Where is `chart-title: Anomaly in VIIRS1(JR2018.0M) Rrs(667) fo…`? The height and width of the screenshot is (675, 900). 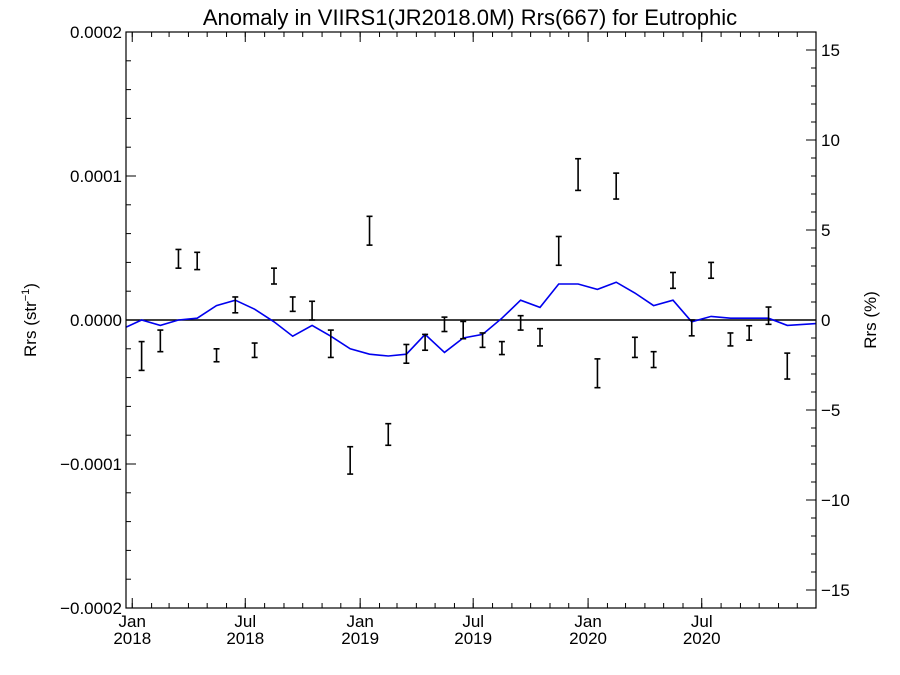 chart-title: Anomaly in VIIRS1(JR2018.0M) Rrs(667) fo… is located at coordinates (470, 17).